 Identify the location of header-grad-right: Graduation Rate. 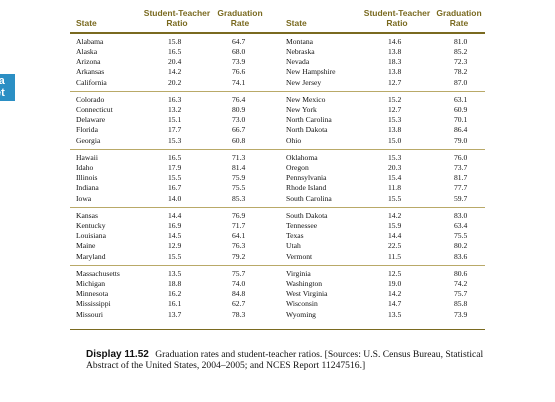
(459, 18).